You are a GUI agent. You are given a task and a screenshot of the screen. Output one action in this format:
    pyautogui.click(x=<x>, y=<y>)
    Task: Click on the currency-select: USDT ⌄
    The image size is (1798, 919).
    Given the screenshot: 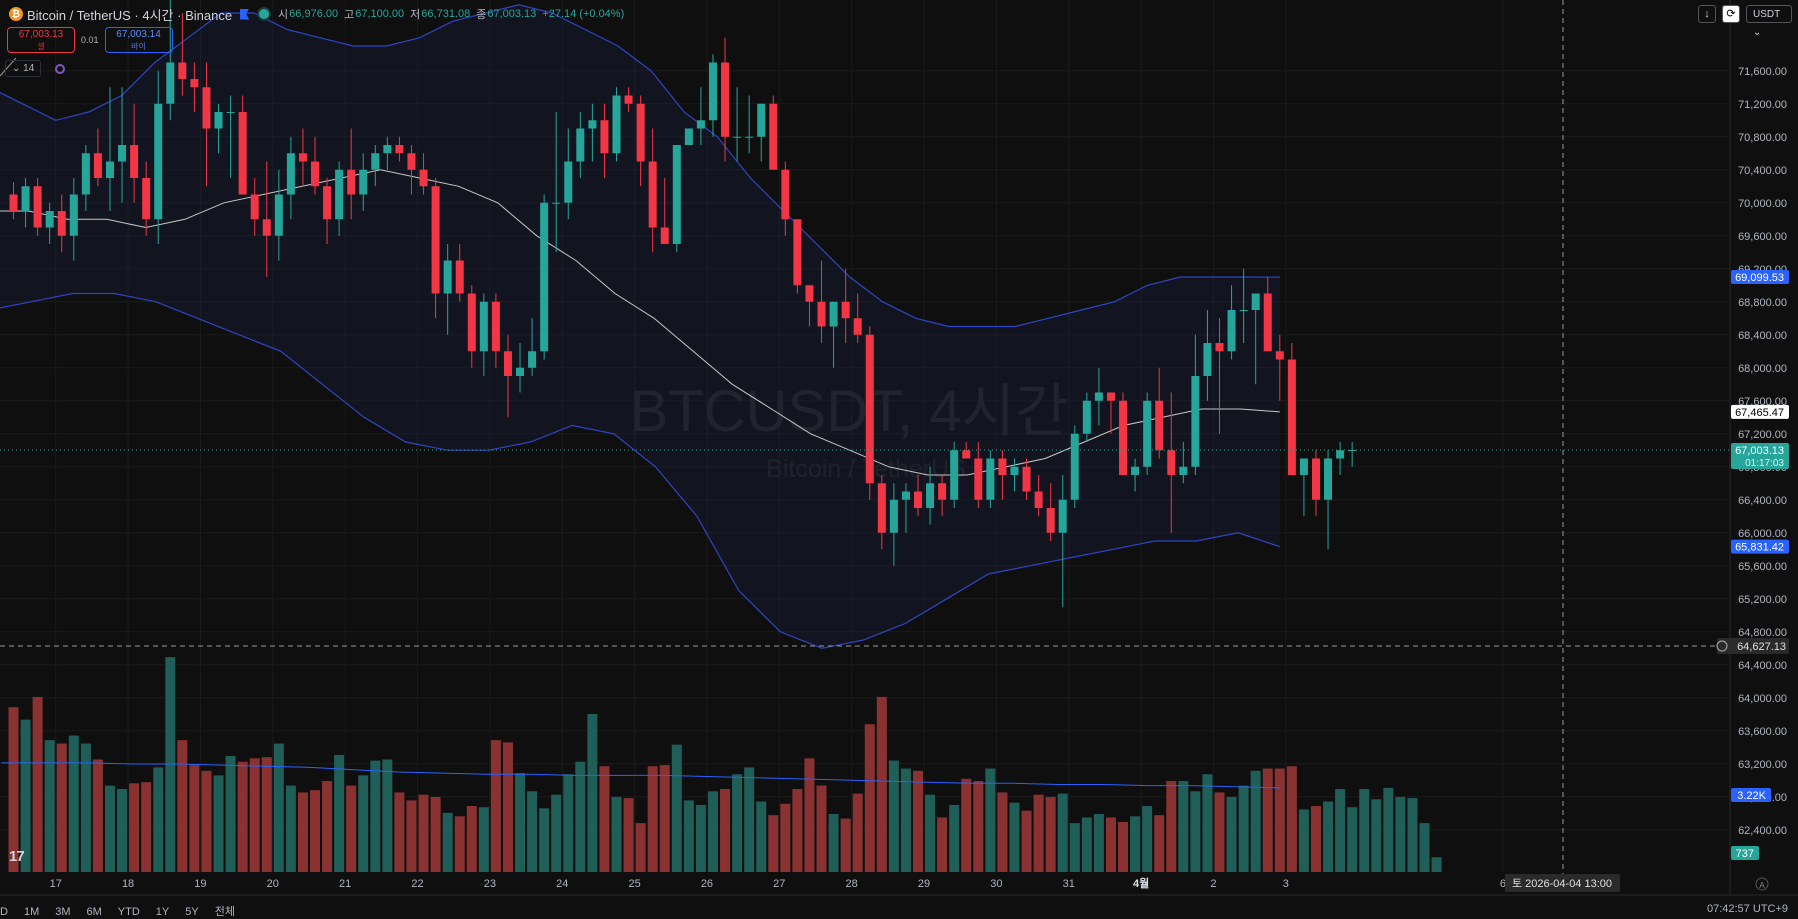 What is the action you would take?
    pyautogui.click(x=1769, y=21)
    